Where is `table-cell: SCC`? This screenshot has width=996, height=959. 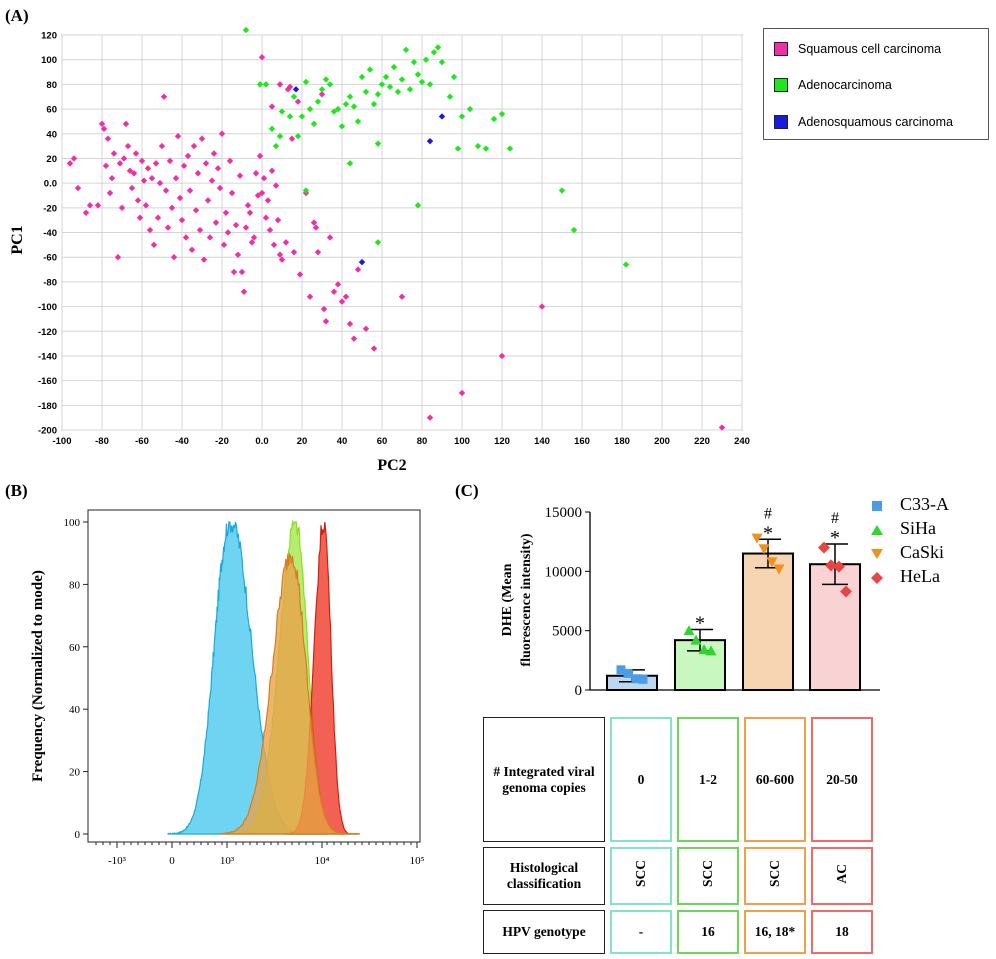
table-cell: SCC is located at coordinates (708, 876).